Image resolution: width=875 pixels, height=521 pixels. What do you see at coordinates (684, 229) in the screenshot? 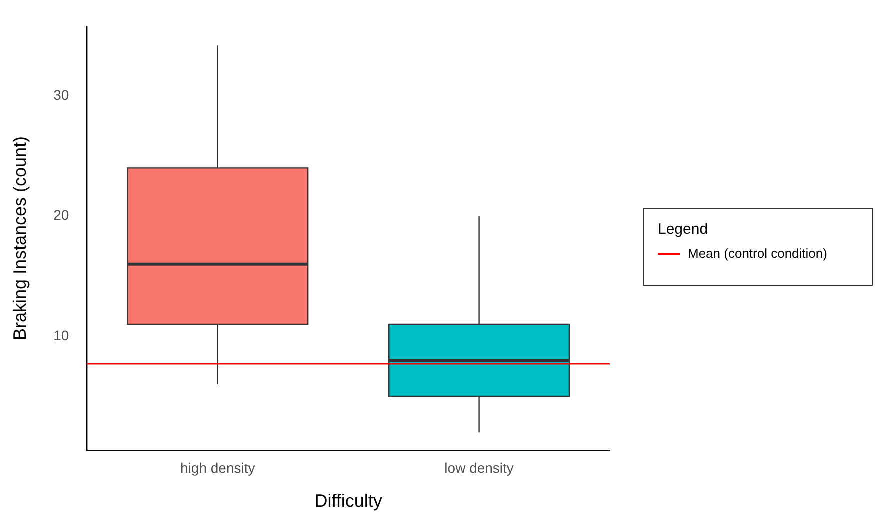
I see `legend-title: Legend` at bounding box center [684, 229].